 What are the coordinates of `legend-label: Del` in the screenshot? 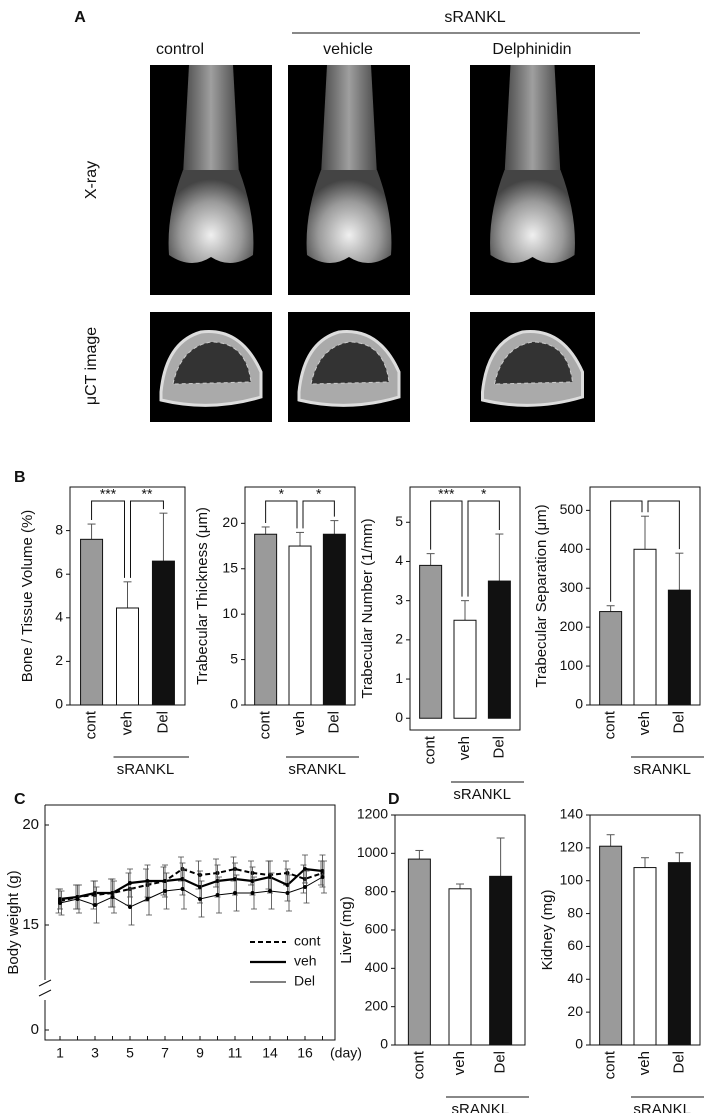 It's located at (304, 981).